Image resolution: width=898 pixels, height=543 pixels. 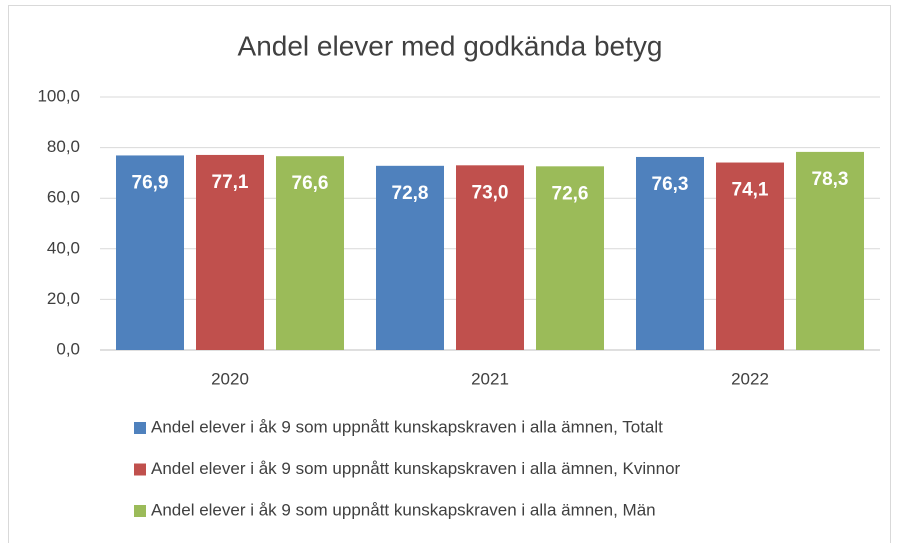 I want to click on value-label: 76,9, so click(x=150, y=182).